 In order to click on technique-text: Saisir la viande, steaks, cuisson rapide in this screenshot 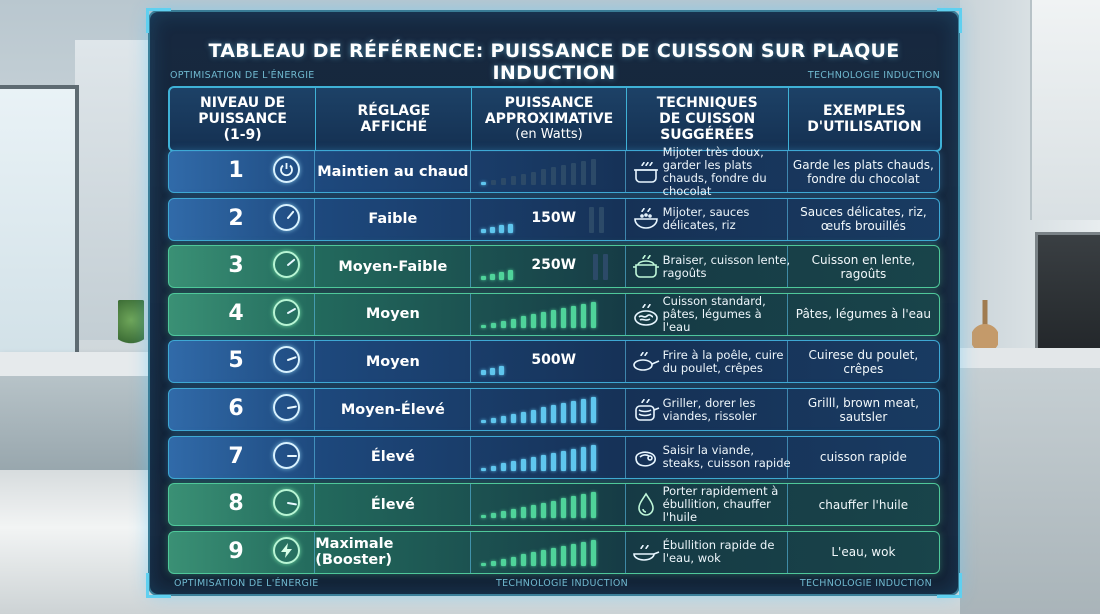, I will do `click(726, 457)`.